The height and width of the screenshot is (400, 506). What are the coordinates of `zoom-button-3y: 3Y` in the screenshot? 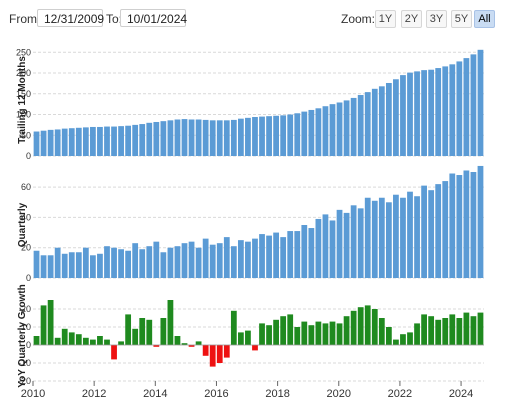 It's located at (436, 19).